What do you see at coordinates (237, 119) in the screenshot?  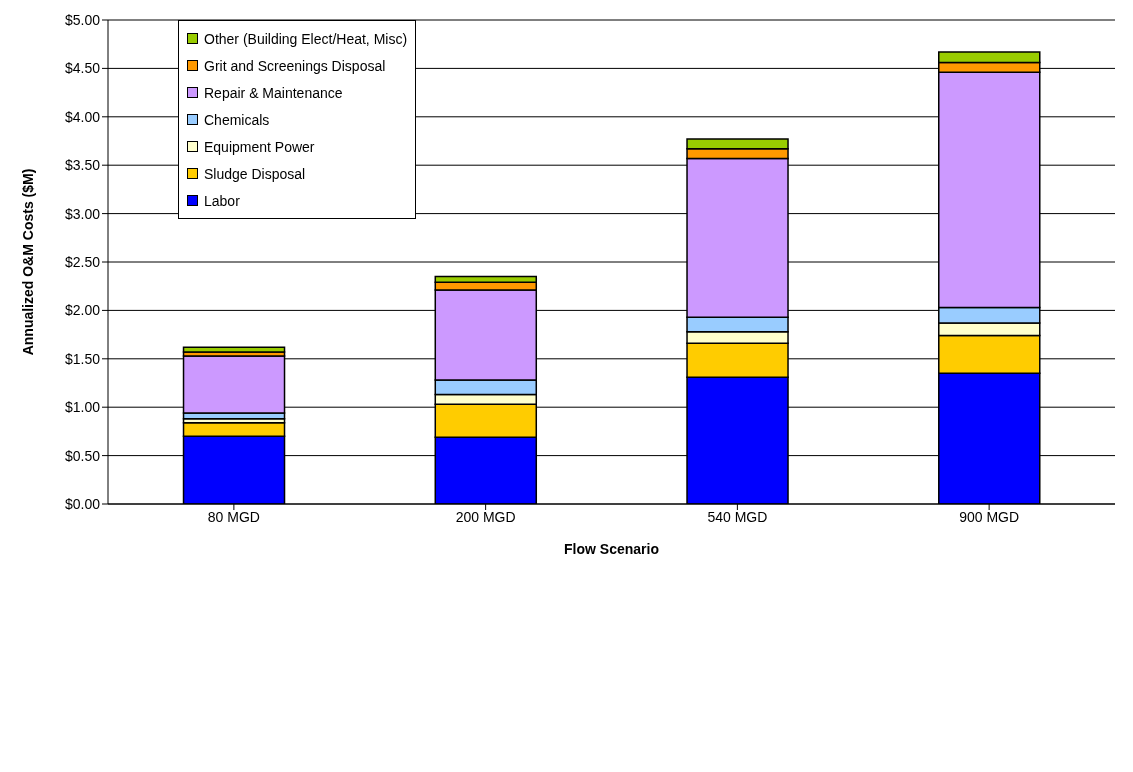 I see `legend-label: Chemicals` at bounding box center [237, 119].